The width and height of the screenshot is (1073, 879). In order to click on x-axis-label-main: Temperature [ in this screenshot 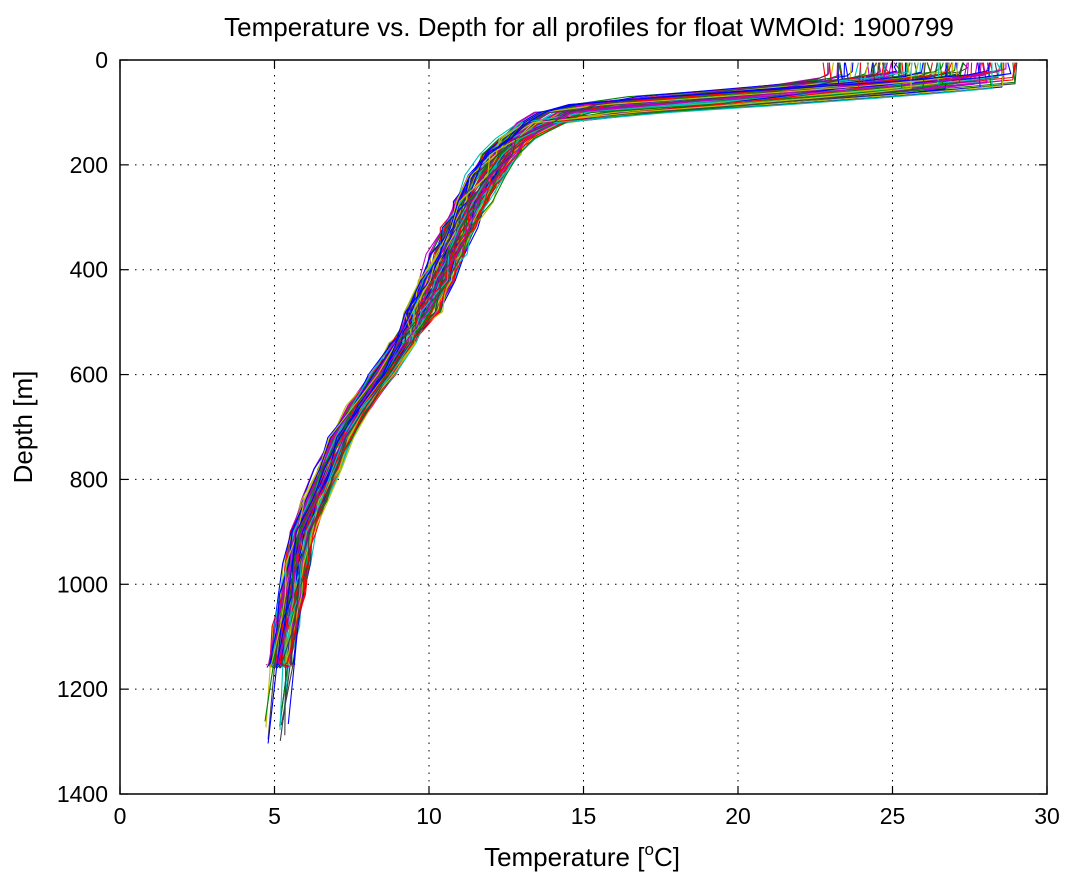, I will do `click(564, 857)`.